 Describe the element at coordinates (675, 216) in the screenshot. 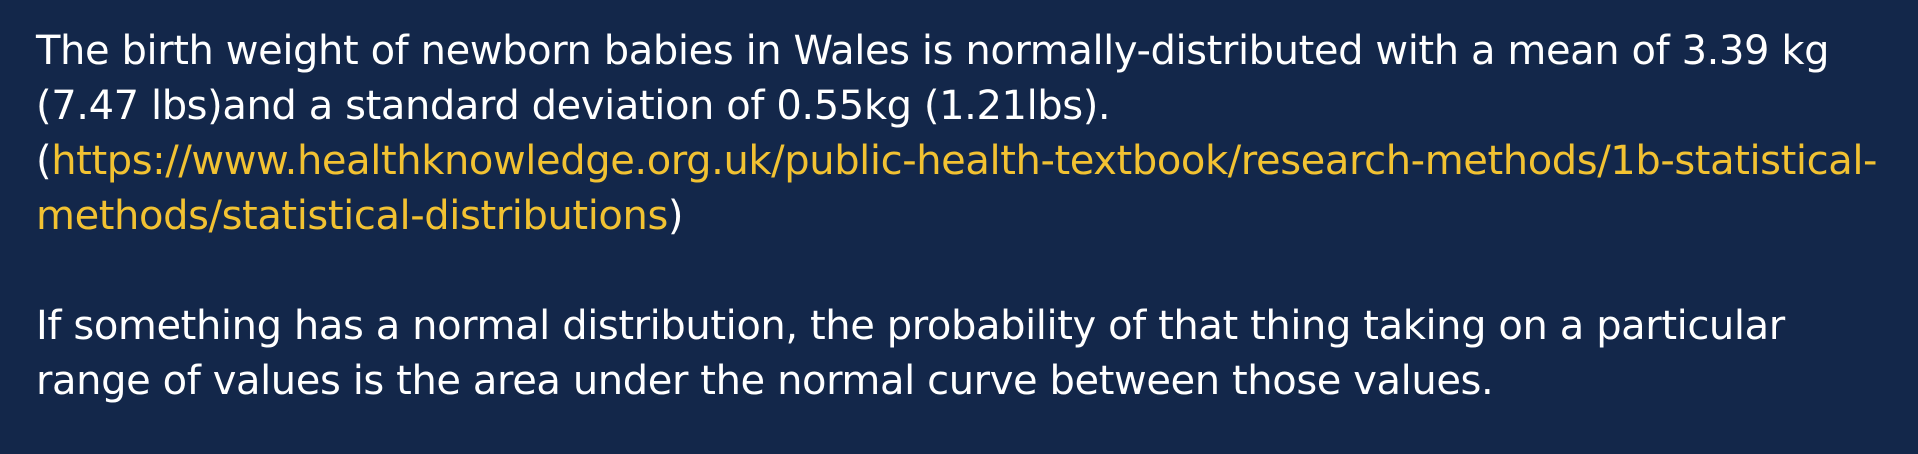

I see `close-paren: )` at that location.